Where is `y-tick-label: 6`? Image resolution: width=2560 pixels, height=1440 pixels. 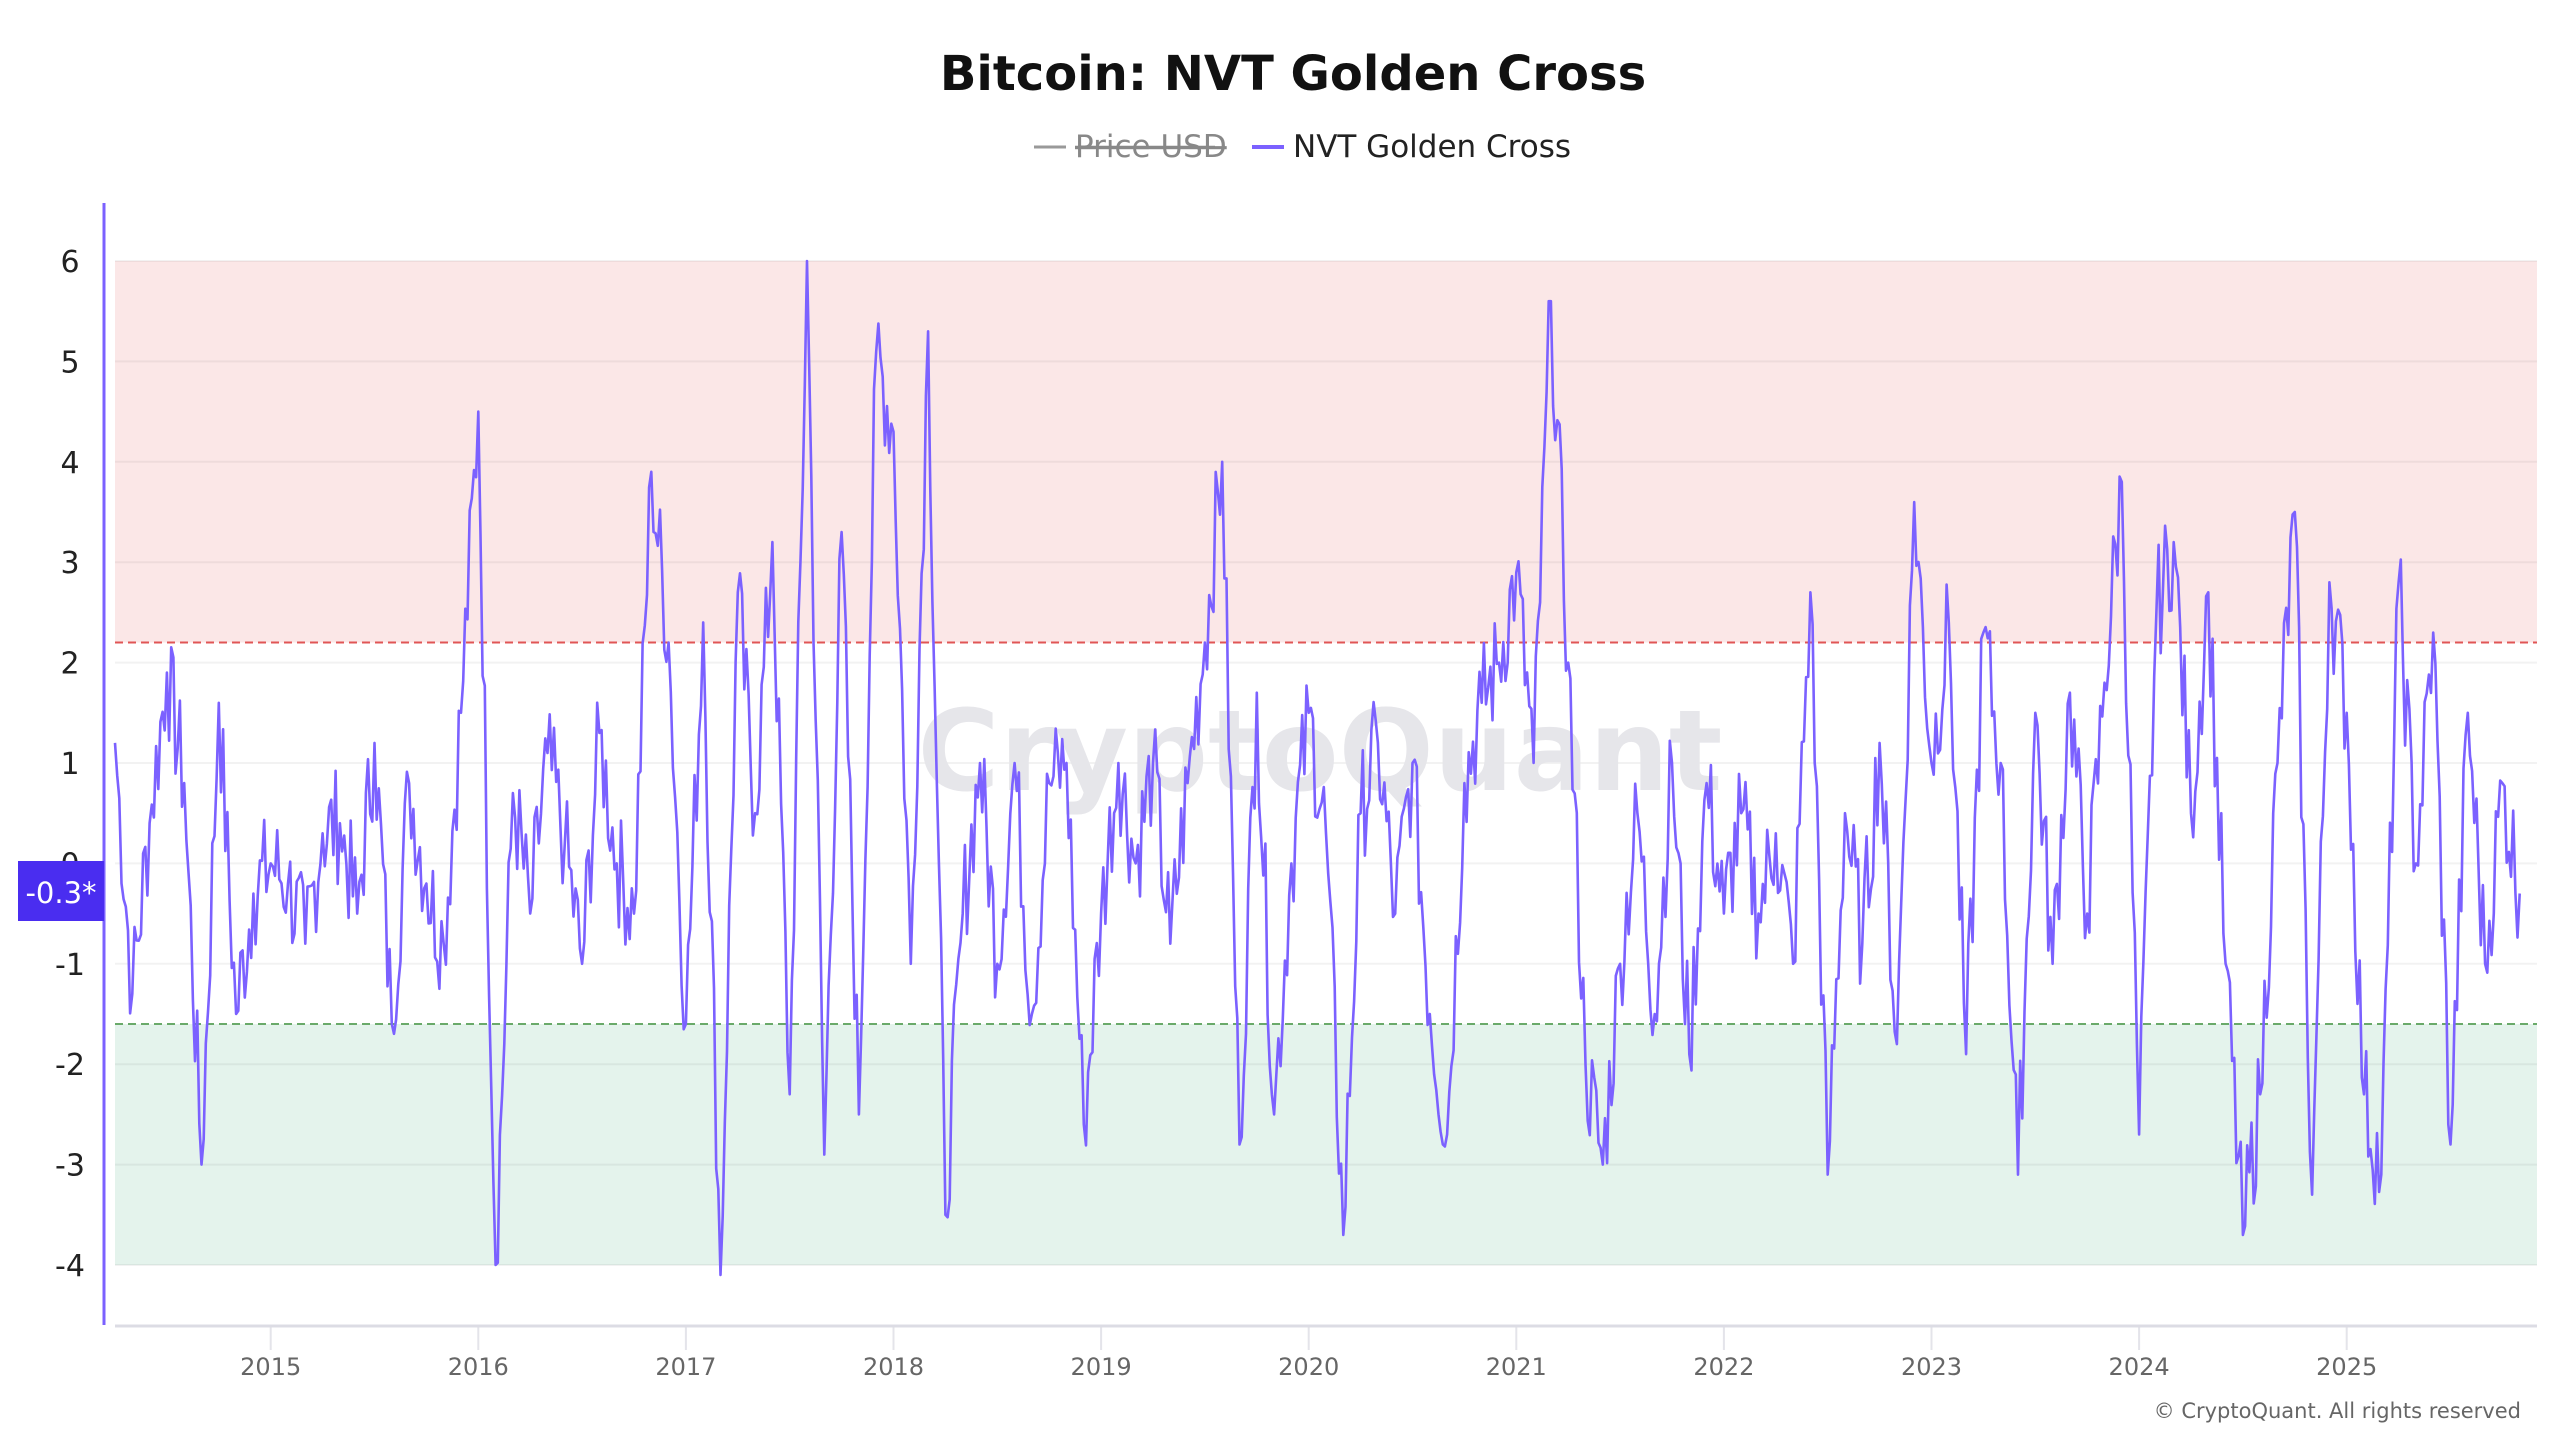 y-tick-label: 6 is located at coordinates (69, 262).